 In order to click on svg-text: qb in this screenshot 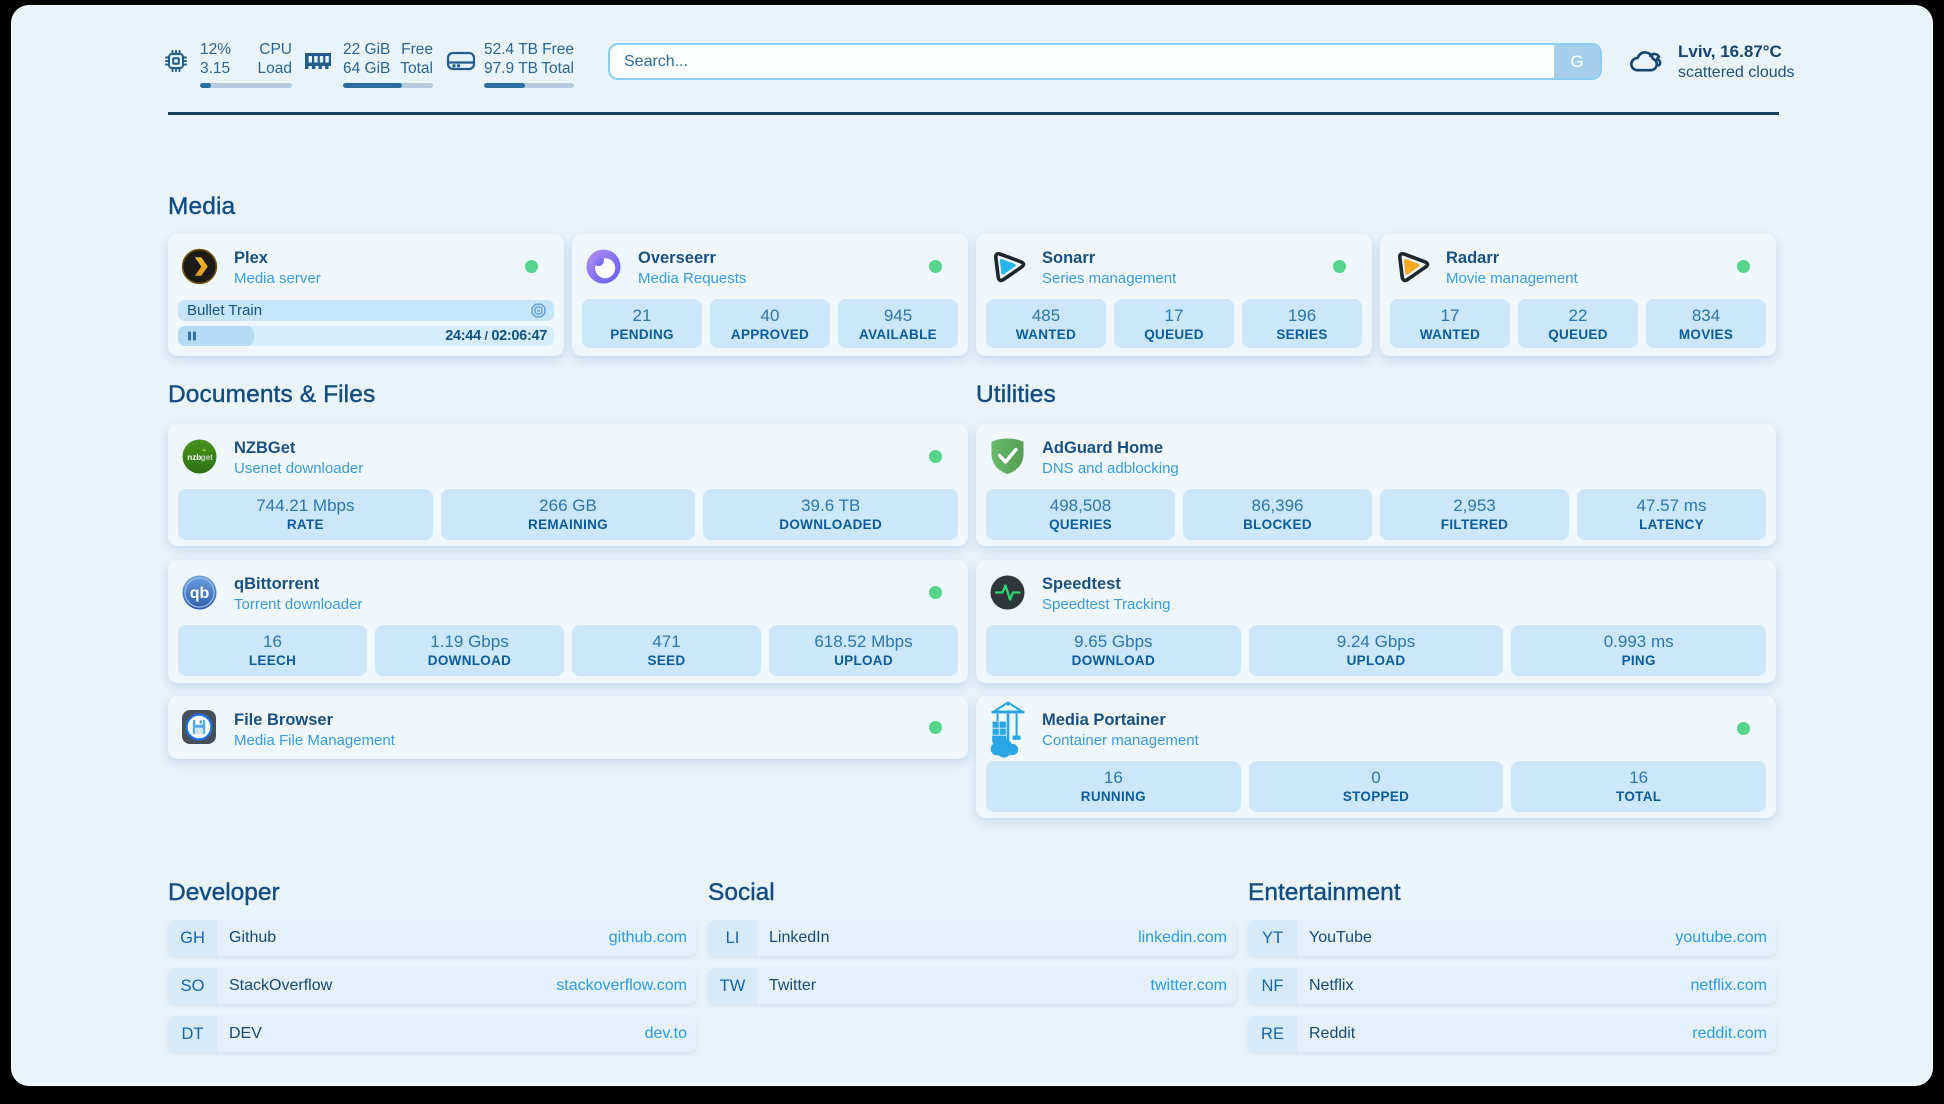, I will do `click(200, 593)`.